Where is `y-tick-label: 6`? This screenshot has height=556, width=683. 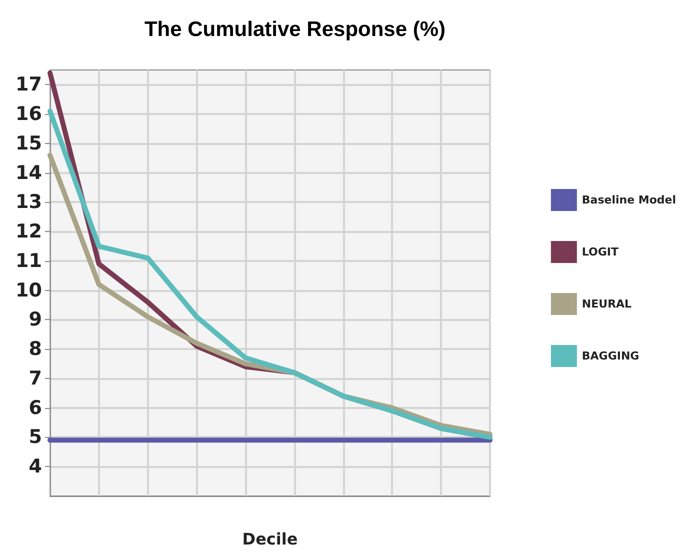
y-tick-label: 6 is located at coordinates (35, 407).